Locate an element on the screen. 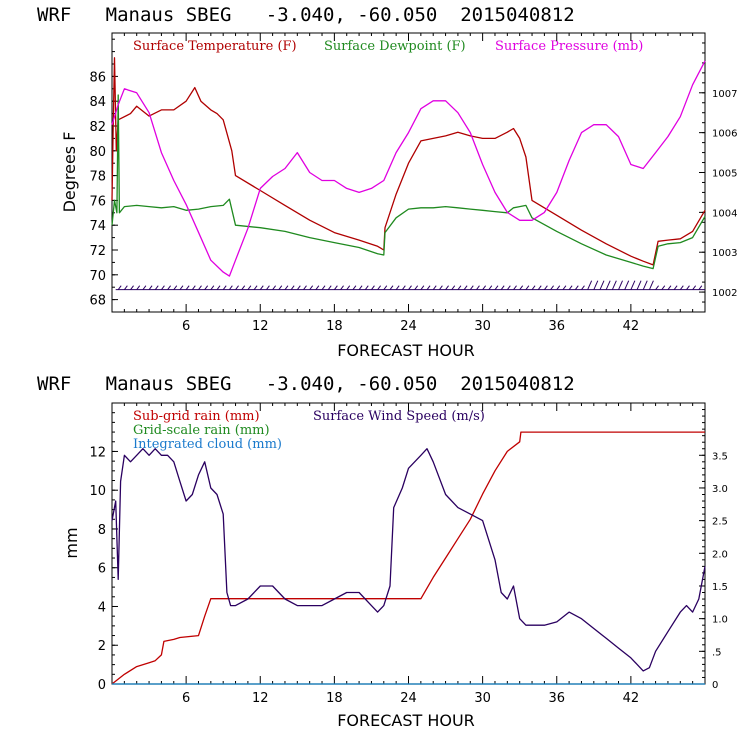 This screenshot has width=740, height=740. top-y2-ticks: 1002 1003 1004 1005 1006 1007 is located at coordinates (718, 172).